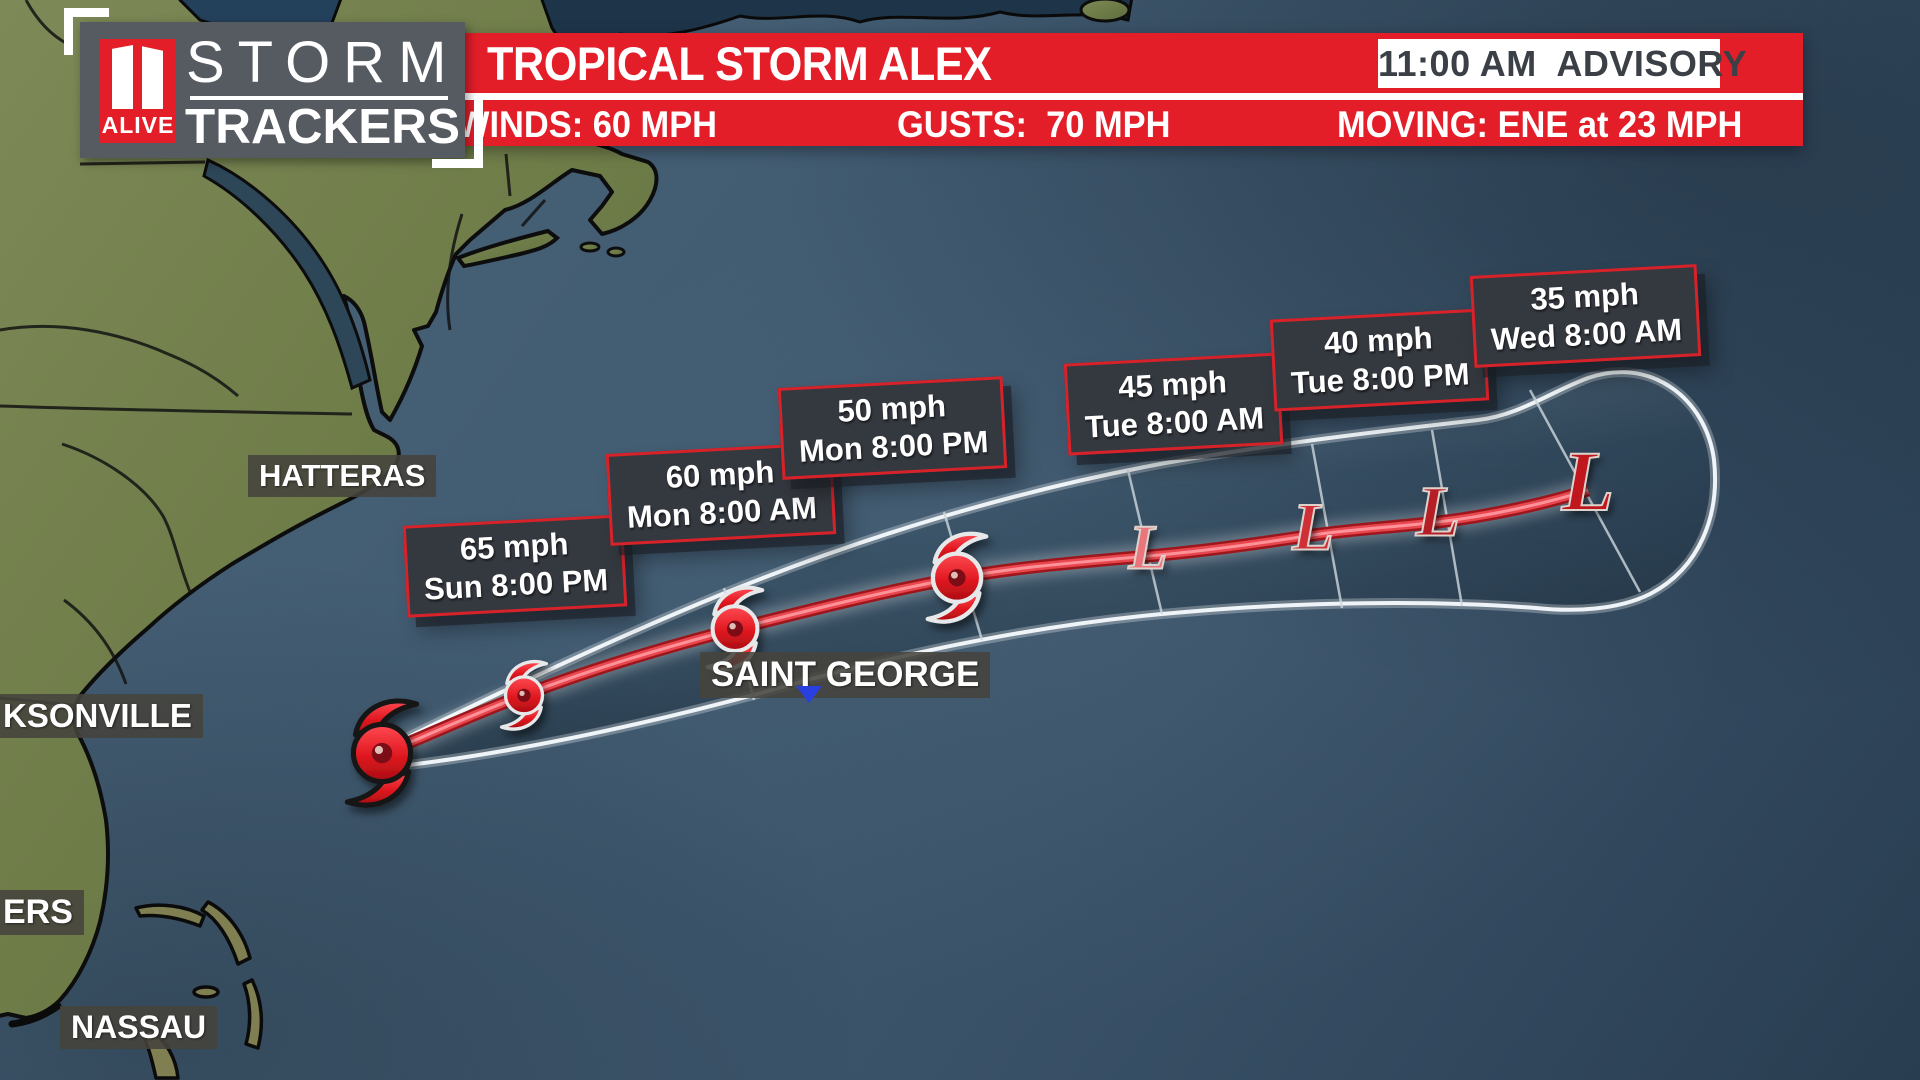 This screenshot has width=1920, height=1080. I want to click on forecast-label-tue-8pm: 40 mph Tue 8:00 PM, so click(1379, 360).